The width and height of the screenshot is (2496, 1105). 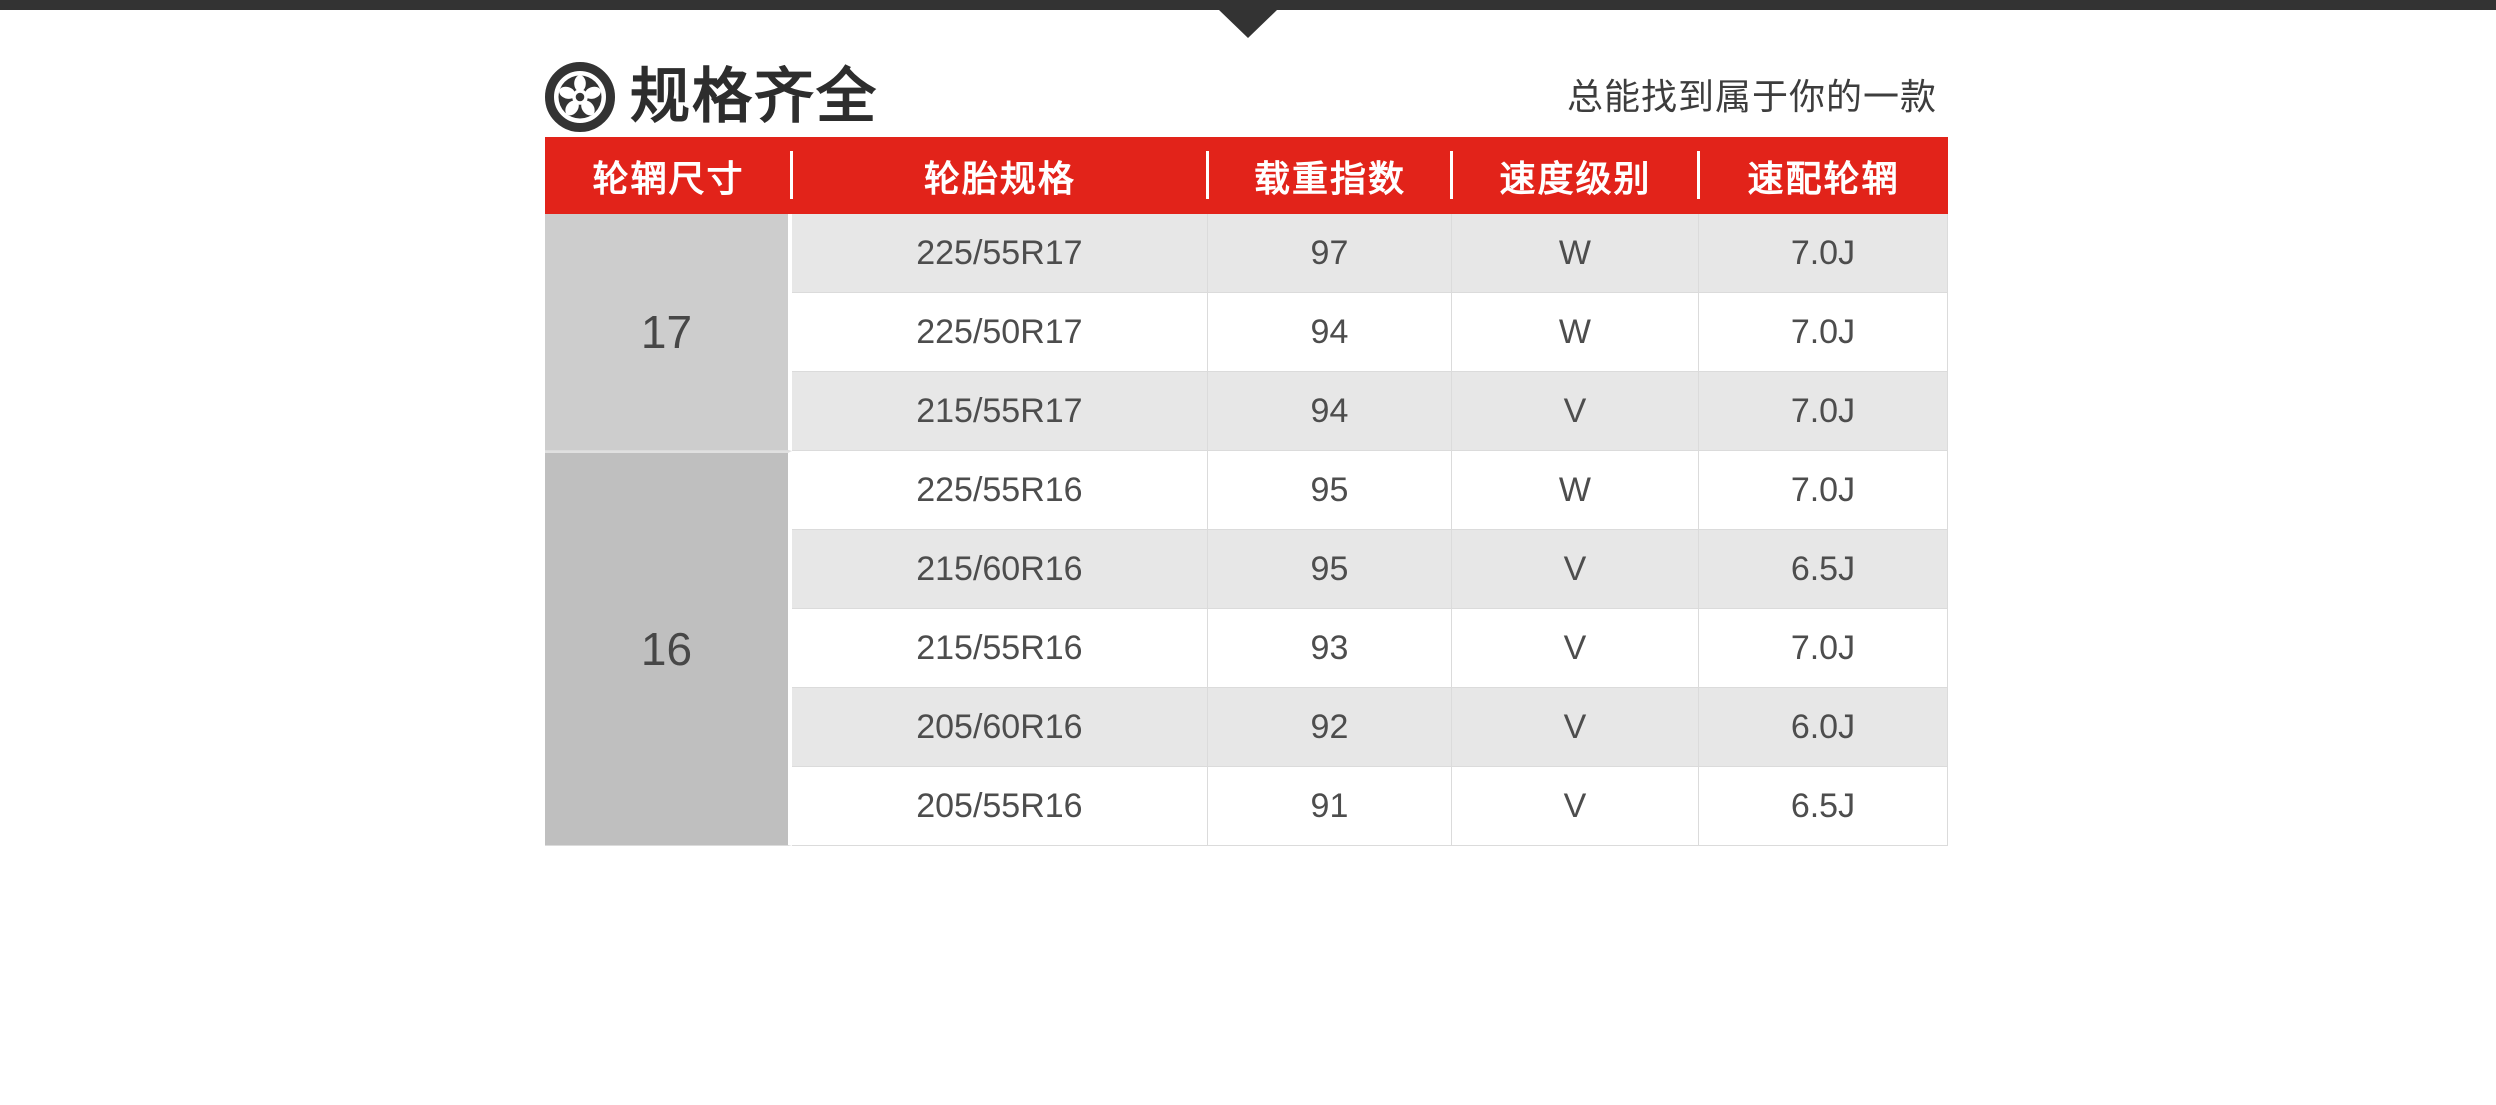 What do you see at coordinates (1822, 175) in the screenshot?
I see `column-header: 速配轮辋` at bounding box center [1822, 175].